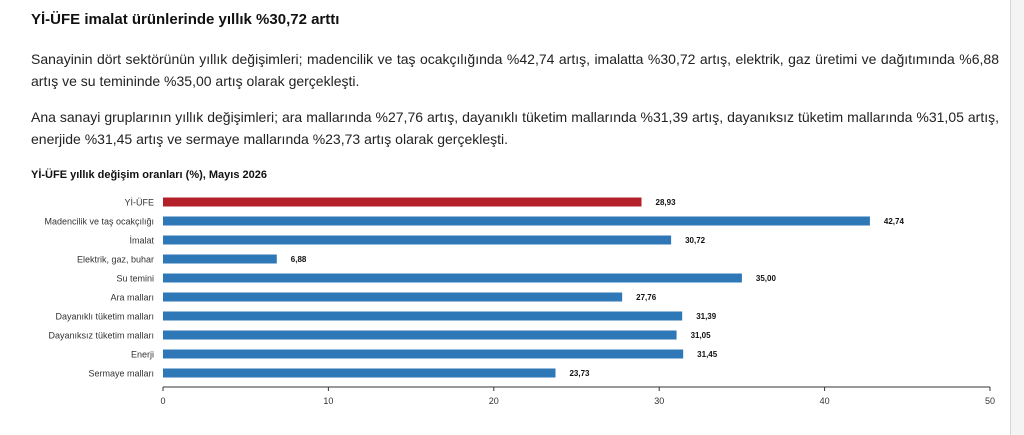 The image size is (1024, 435). Describe the element at coordinates (579, 373) in the screenshot. I see `data-label: 23,73` at that location.